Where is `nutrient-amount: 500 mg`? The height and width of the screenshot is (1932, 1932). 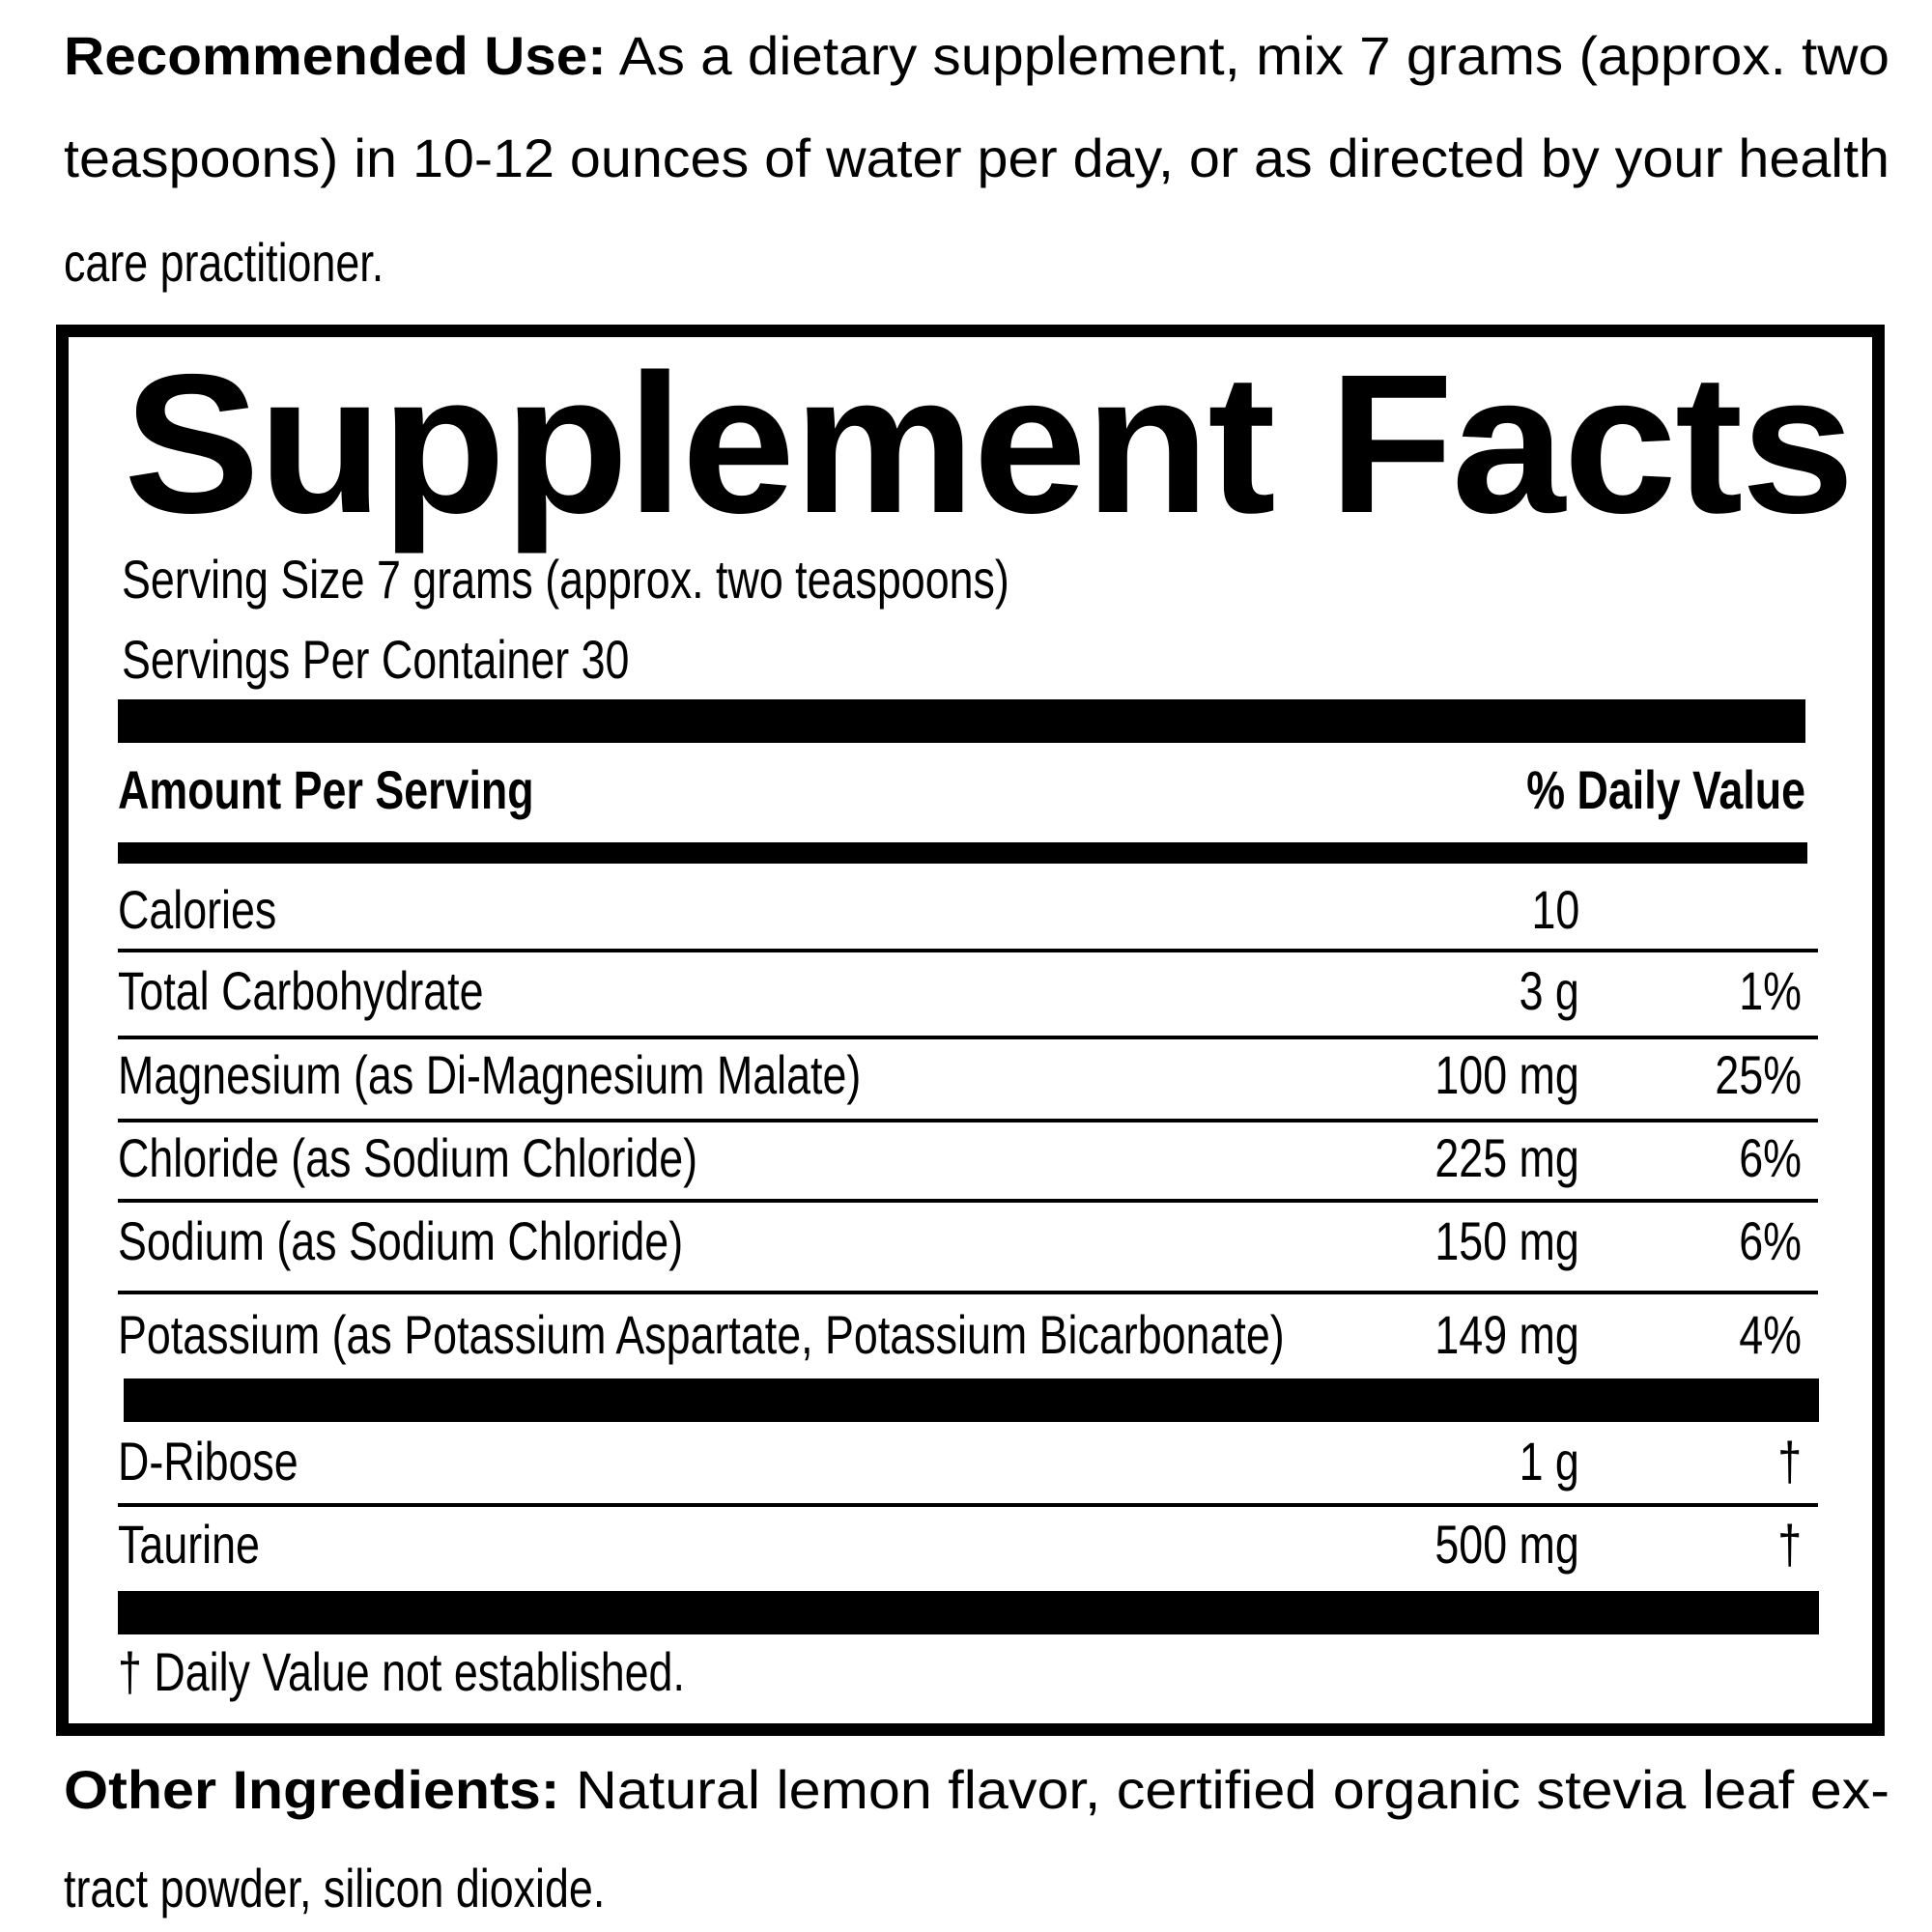
nutrient-amount: 500 mg is located at coordinates (1507, 1544).